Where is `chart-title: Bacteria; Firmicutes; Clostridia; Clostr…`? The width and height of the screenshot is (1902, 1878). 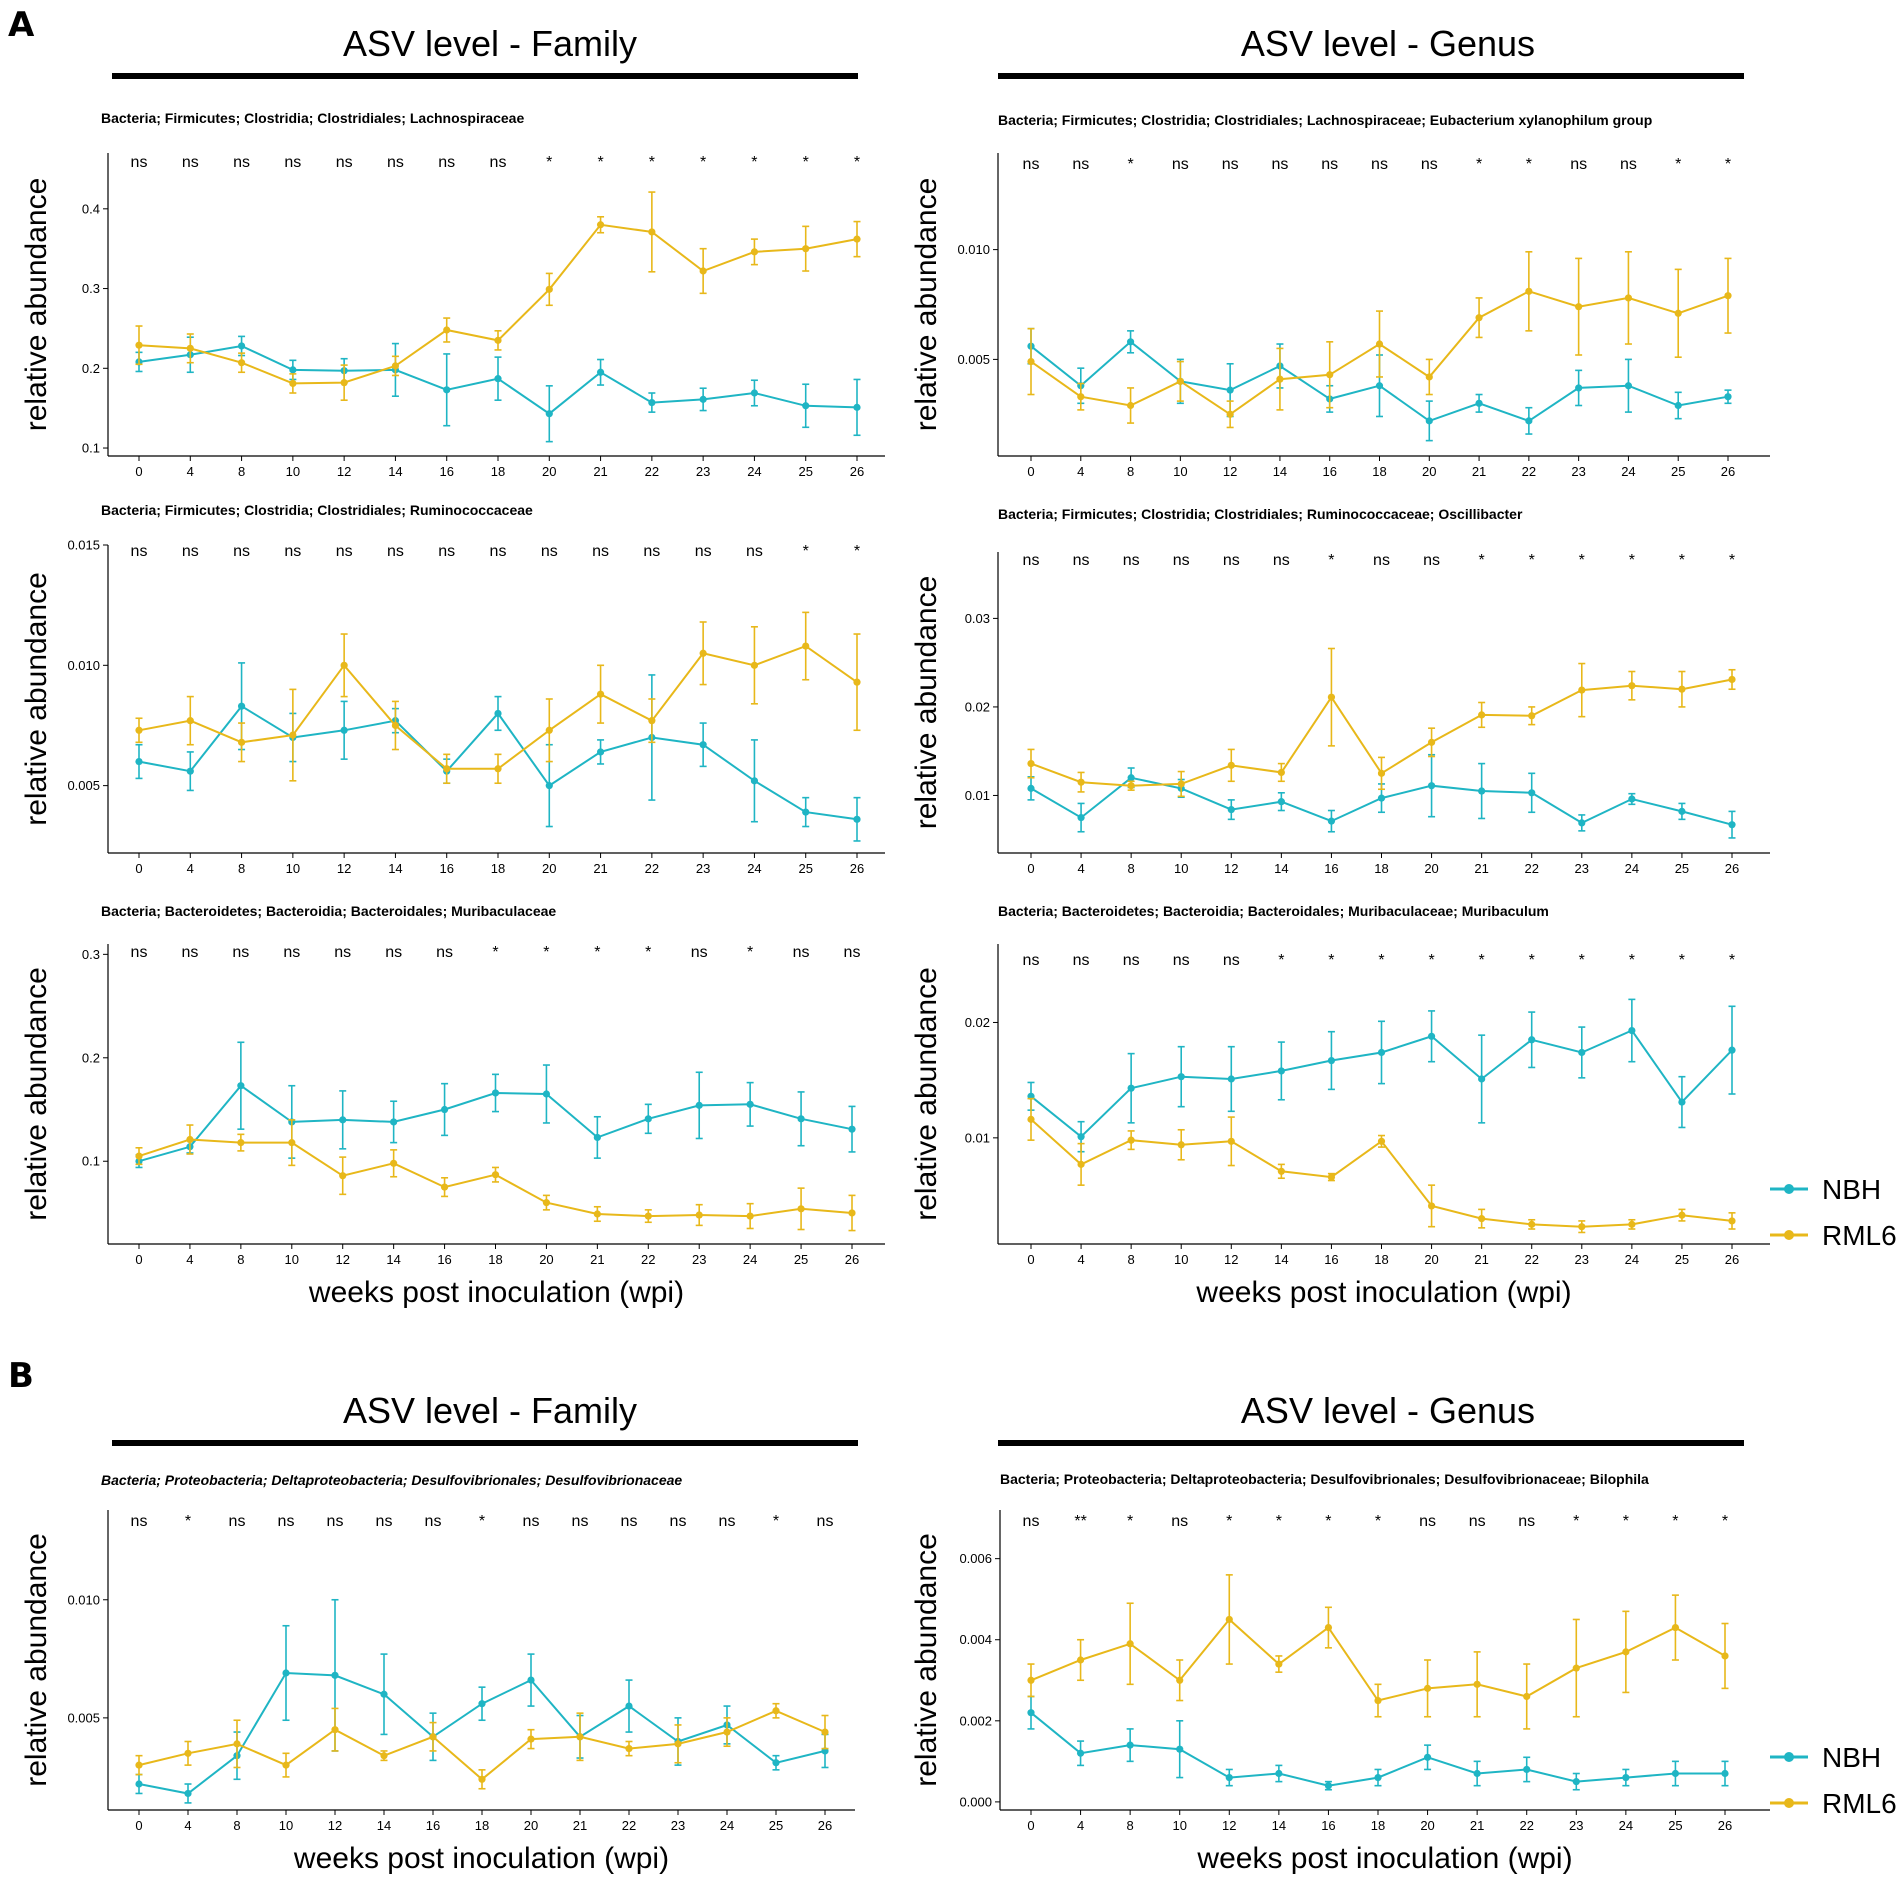
chart-title: Bacteria; Firmicutes; Clostridia; Clostr… is located at coordinates (317, 510).